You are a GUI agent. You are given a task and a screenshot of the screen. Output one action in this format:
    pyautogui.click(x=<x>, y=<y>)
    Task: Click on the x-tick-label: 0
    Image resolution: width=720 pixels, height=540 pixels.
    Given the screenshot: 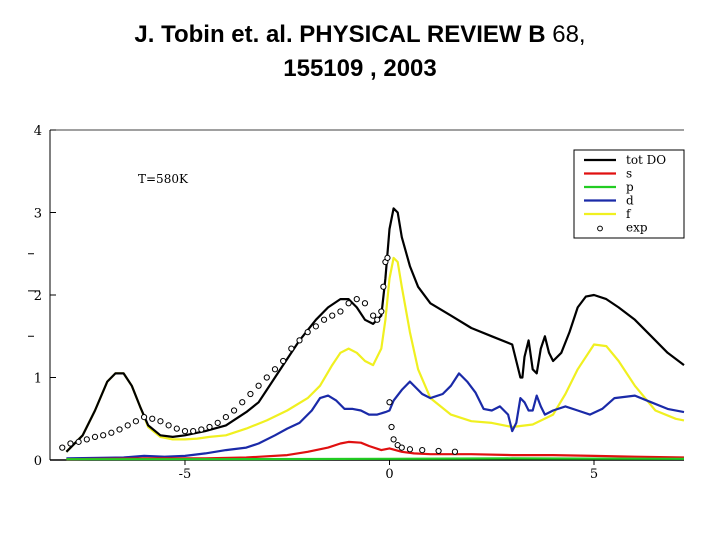 What is the action you would take?
    pyautogui.click(x=389, y=474)
    